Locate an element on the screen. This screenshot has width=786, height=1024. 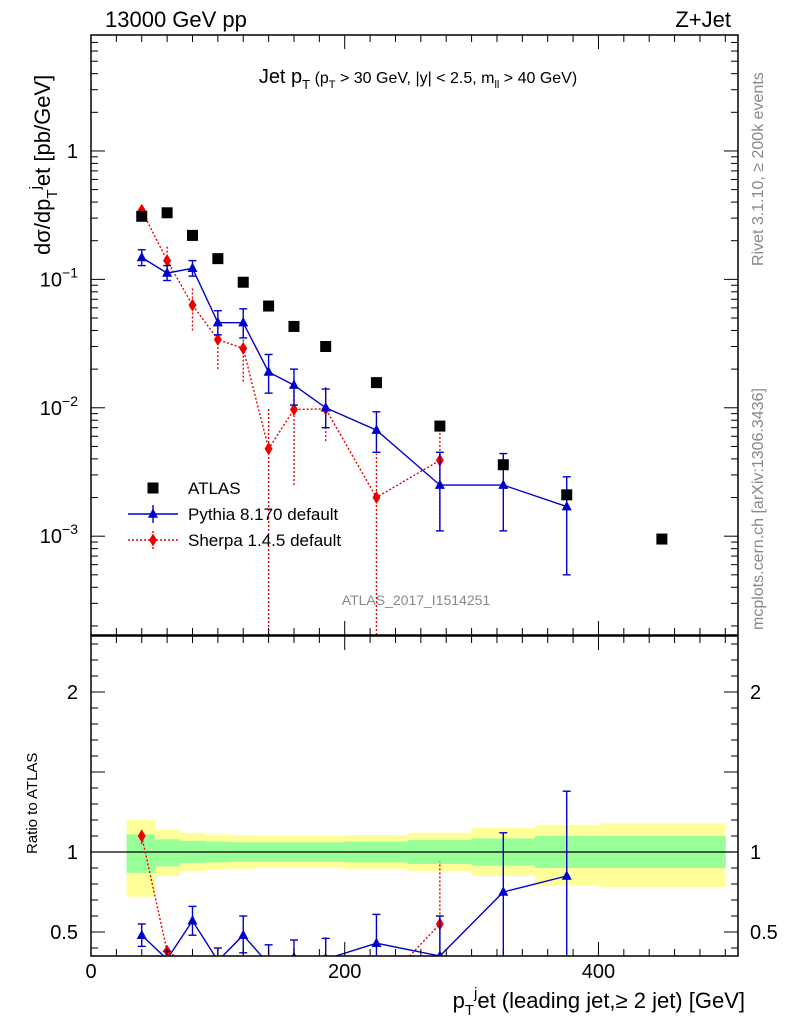
ratio-y-axis-label: Ratio to ATLAS is located at coordinates (32, 803).